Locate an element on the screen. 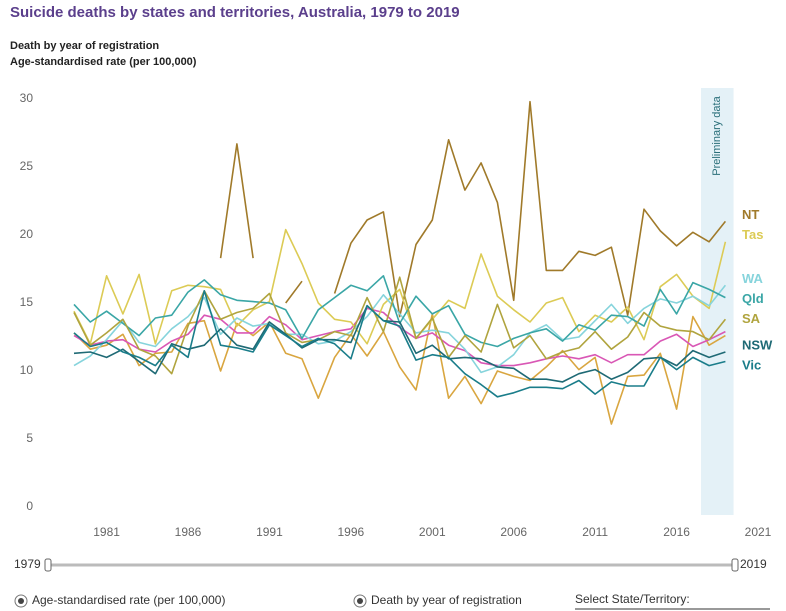 This screenshot has width=786, height=611. radio-label: Death by year of registration is located at coordinates (446, 600).